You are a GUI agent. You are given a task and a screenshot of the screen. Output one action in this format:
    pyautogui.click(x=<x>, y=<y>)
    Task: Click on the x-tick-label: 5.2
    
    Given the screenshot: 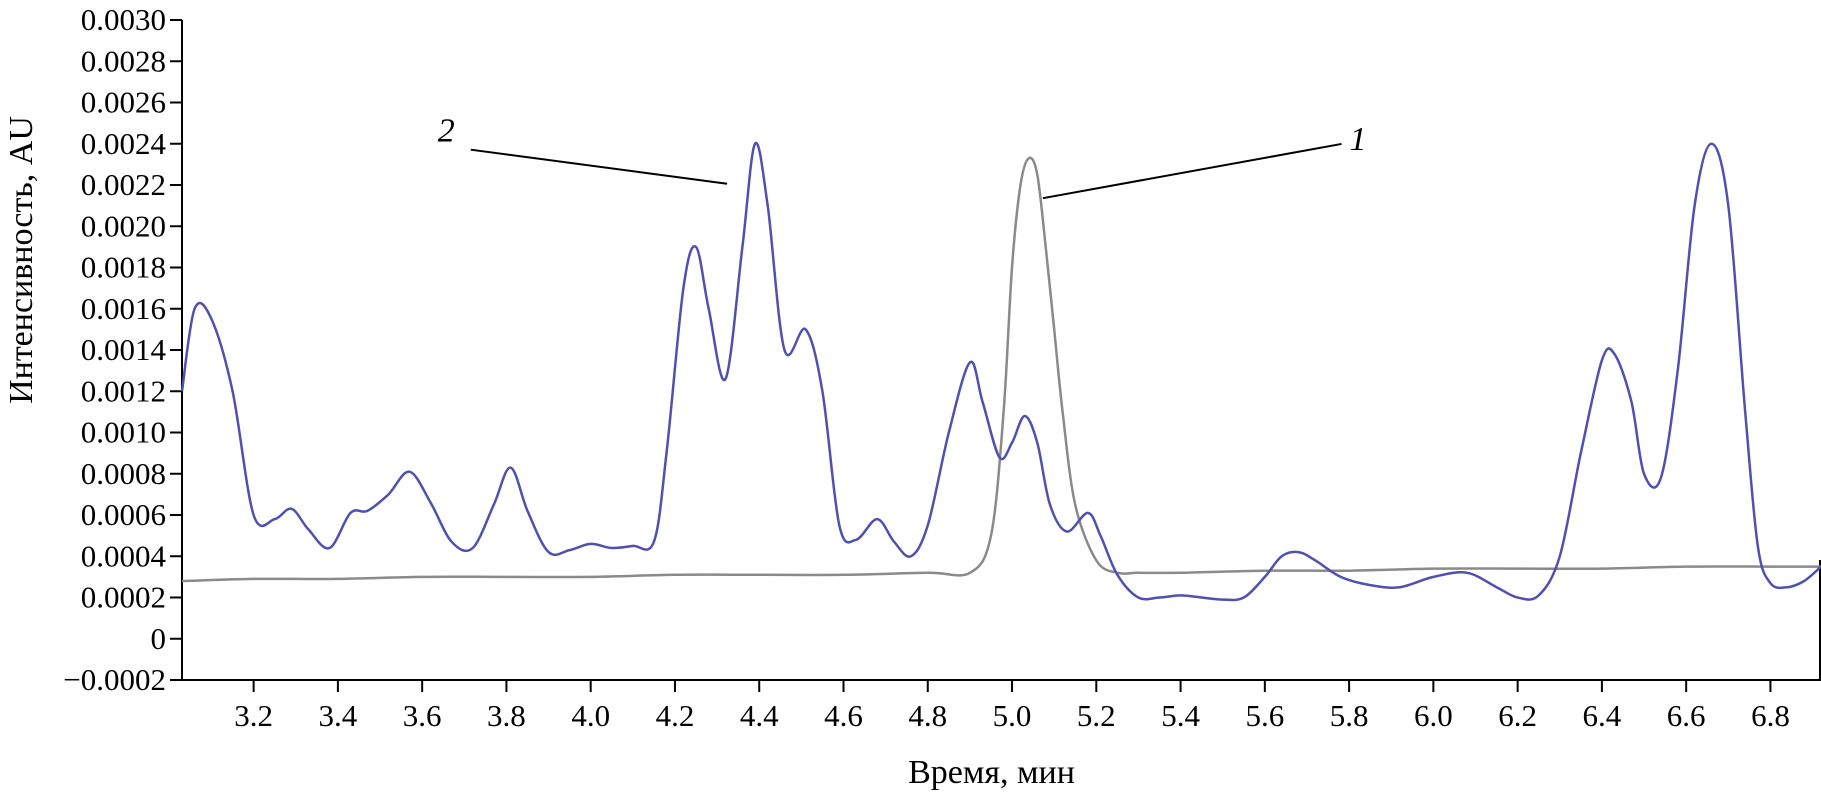 What is the action you would take?
    pyautogui.click(x=1096, y=715)
    